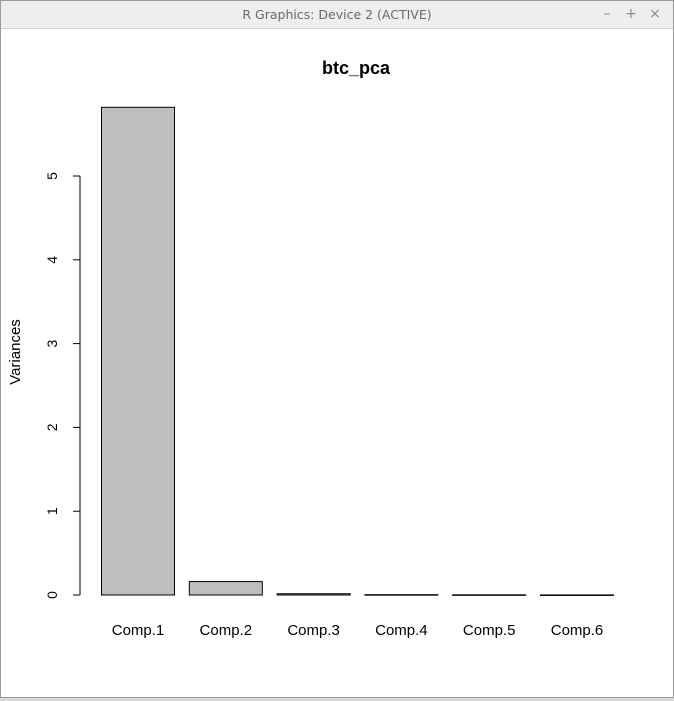  I want to click on y-axis-label: Variances, so click(15, 352).